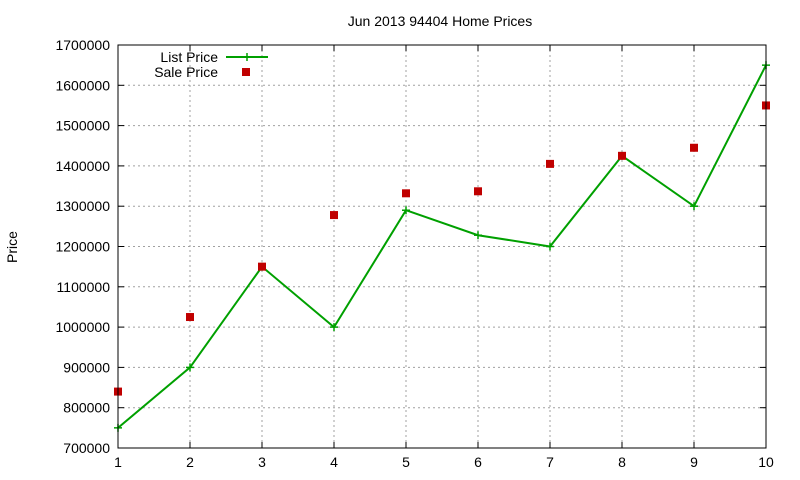  I want to click on y-tick-label: 1200000, so click(82, 247).